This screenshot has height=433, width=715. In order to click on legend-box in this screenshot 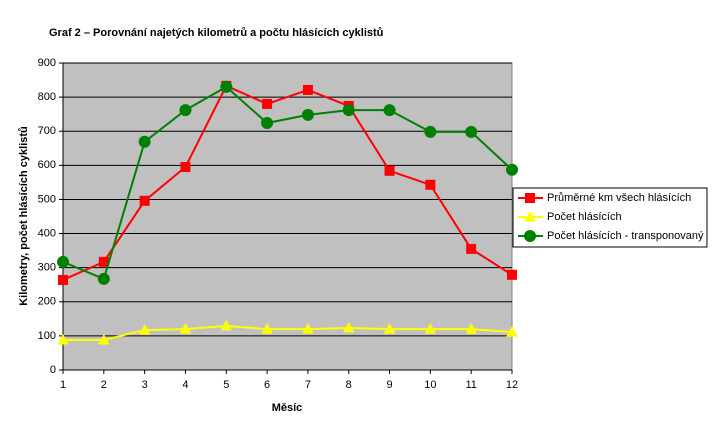, I will do `click(610, 217)`.